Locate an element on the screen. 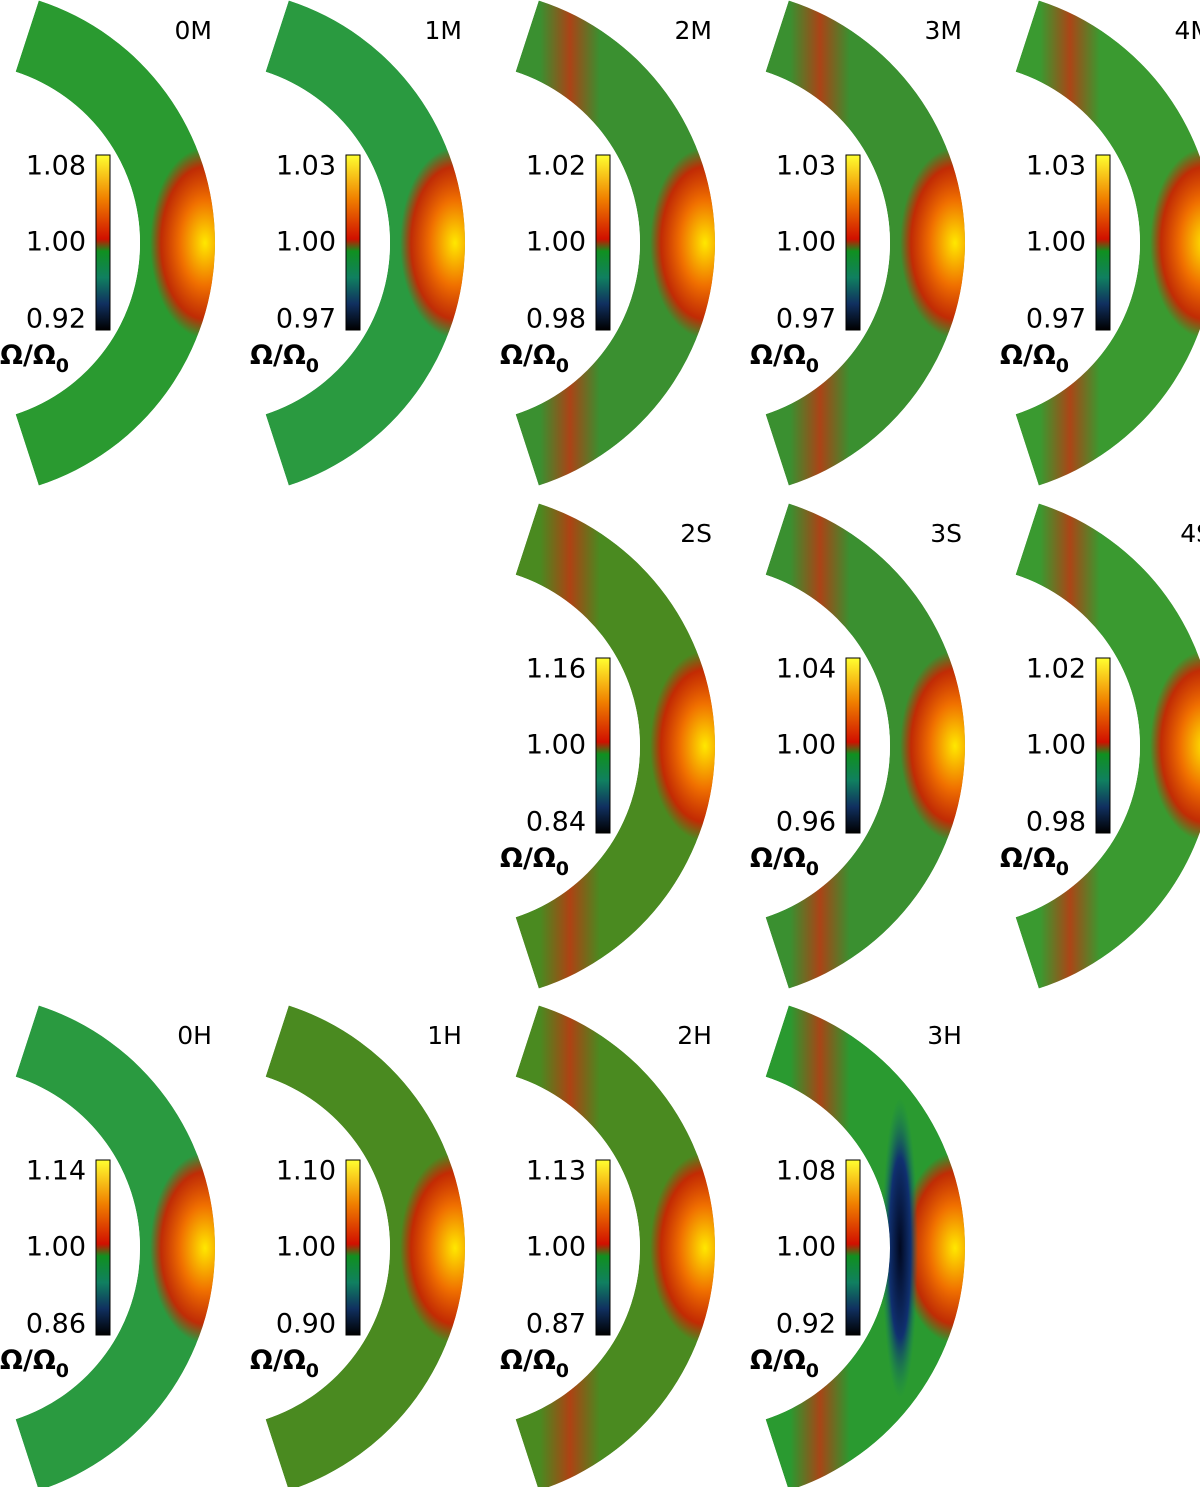 This screenshot has width=1200, height=1491. colorbar-tick-label: 0.84 is located at coordinates (556, 822).